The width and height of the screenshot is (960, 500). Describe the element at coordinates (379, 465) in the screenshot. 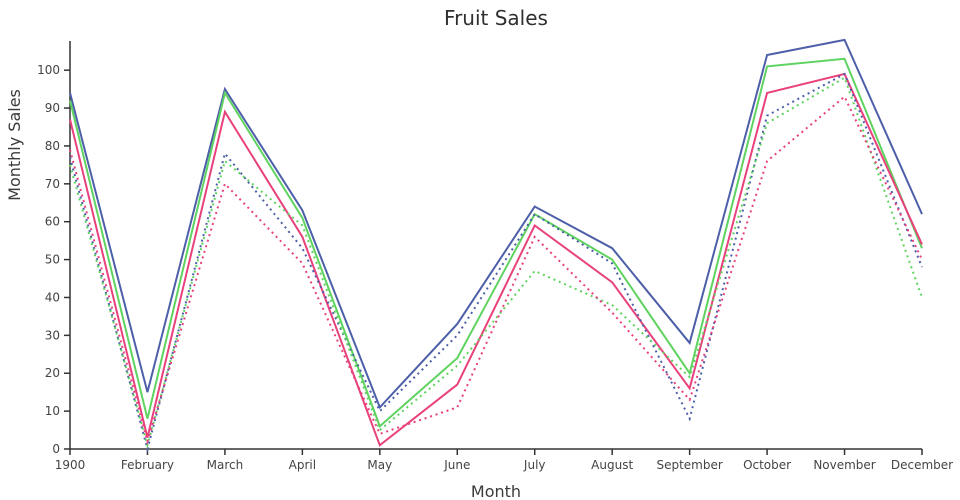

I see `x-tick-label: May` at that location.